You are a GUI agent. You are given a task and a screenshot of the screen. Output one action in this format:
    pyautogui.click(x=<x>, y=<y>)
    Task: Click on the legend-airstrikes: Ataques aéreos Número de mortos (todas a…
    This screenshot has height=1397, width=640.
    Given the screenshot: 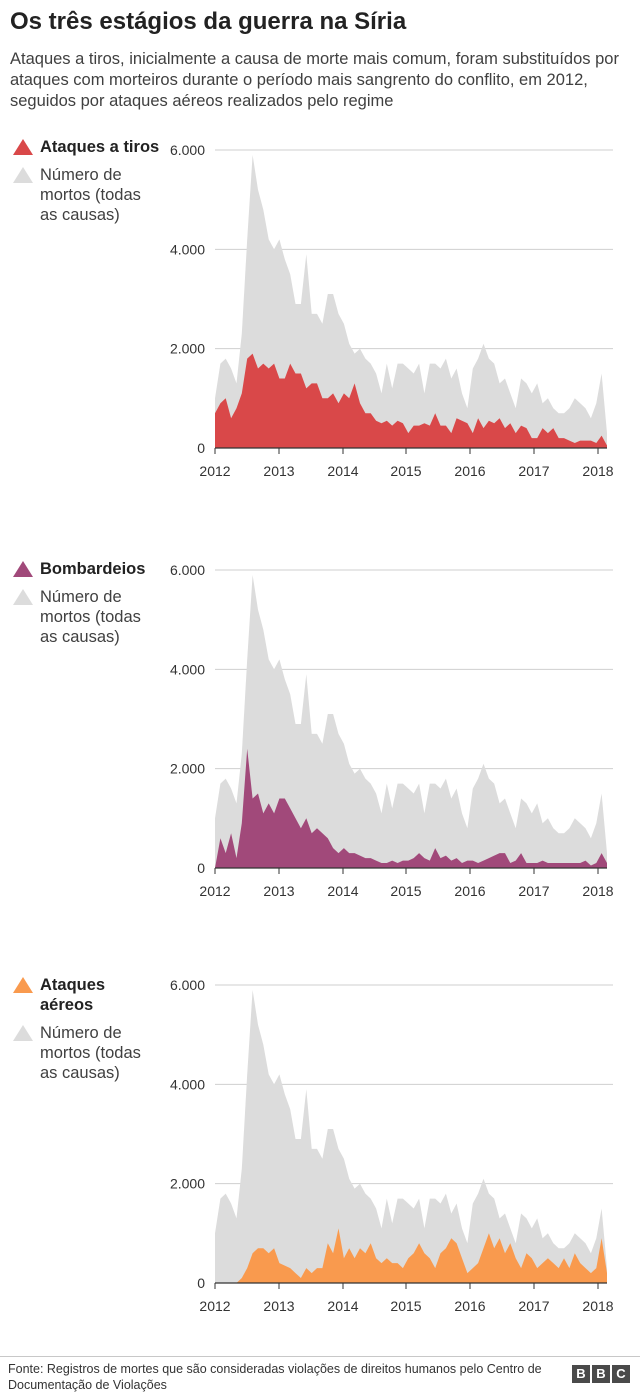 What is the action you would take?
    pyautogui.click(x=87, y=1029)
    